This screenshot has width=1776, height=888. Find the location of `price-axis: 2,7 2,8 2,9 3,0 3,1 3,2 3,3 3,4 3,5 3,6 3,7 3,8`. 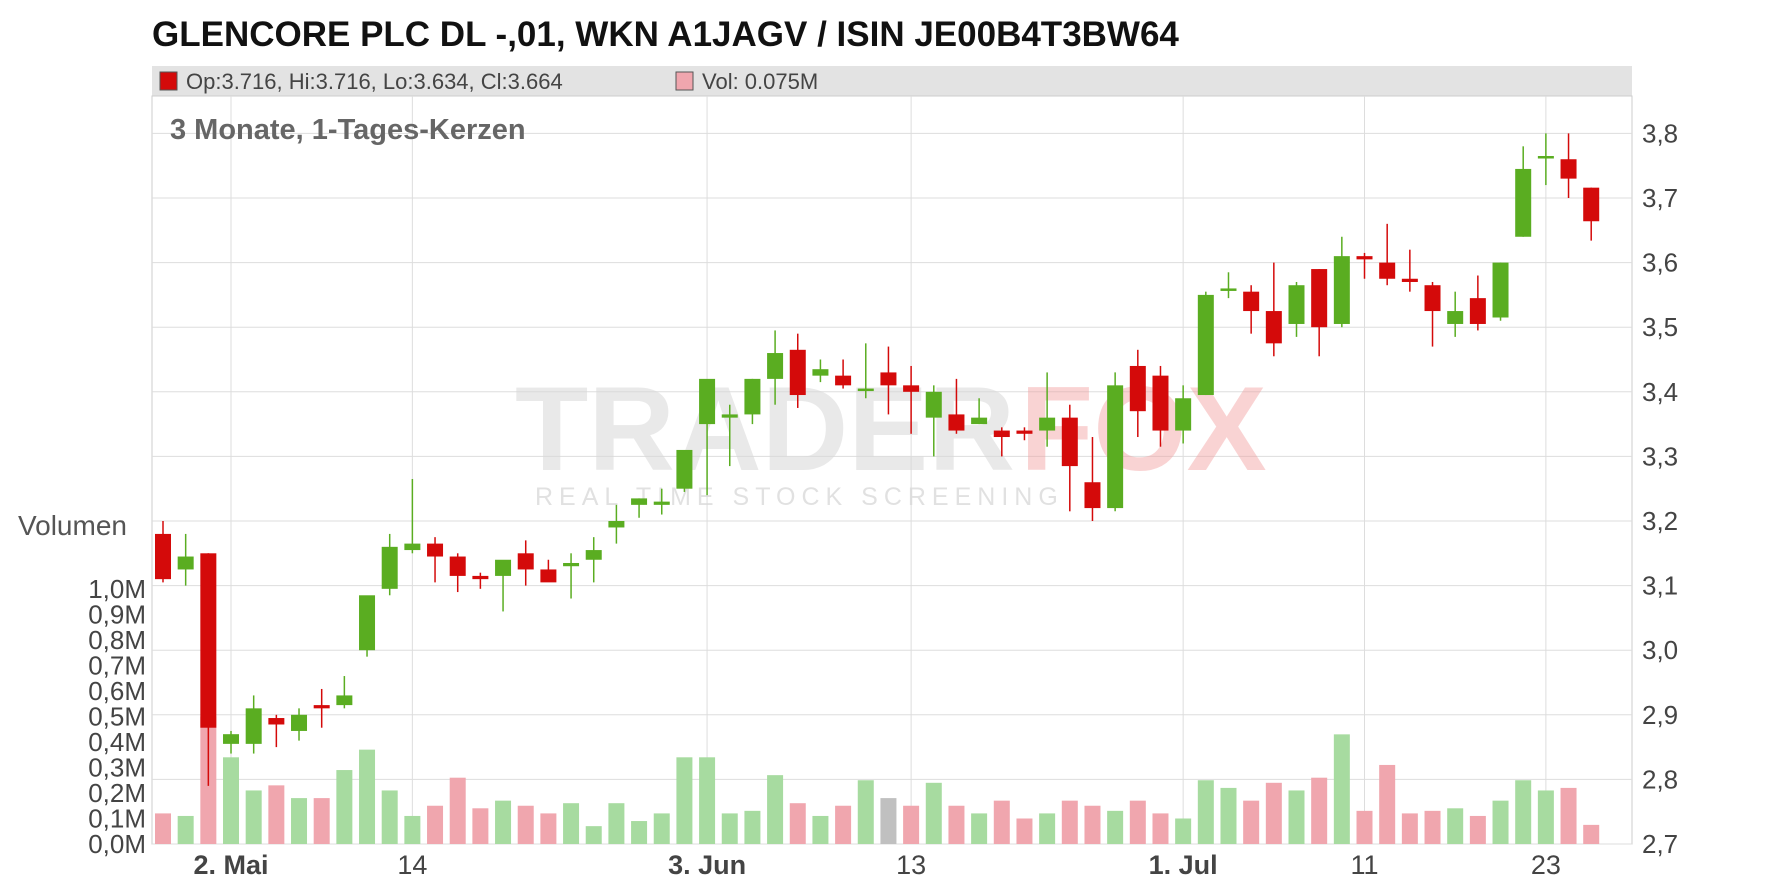

price-axis: 2,7 2,8 2,9 3,0 3,1 3,2 3,3 3,4 3,5 3,6 3,7 3,8 is located at coordinates (1660, 488).